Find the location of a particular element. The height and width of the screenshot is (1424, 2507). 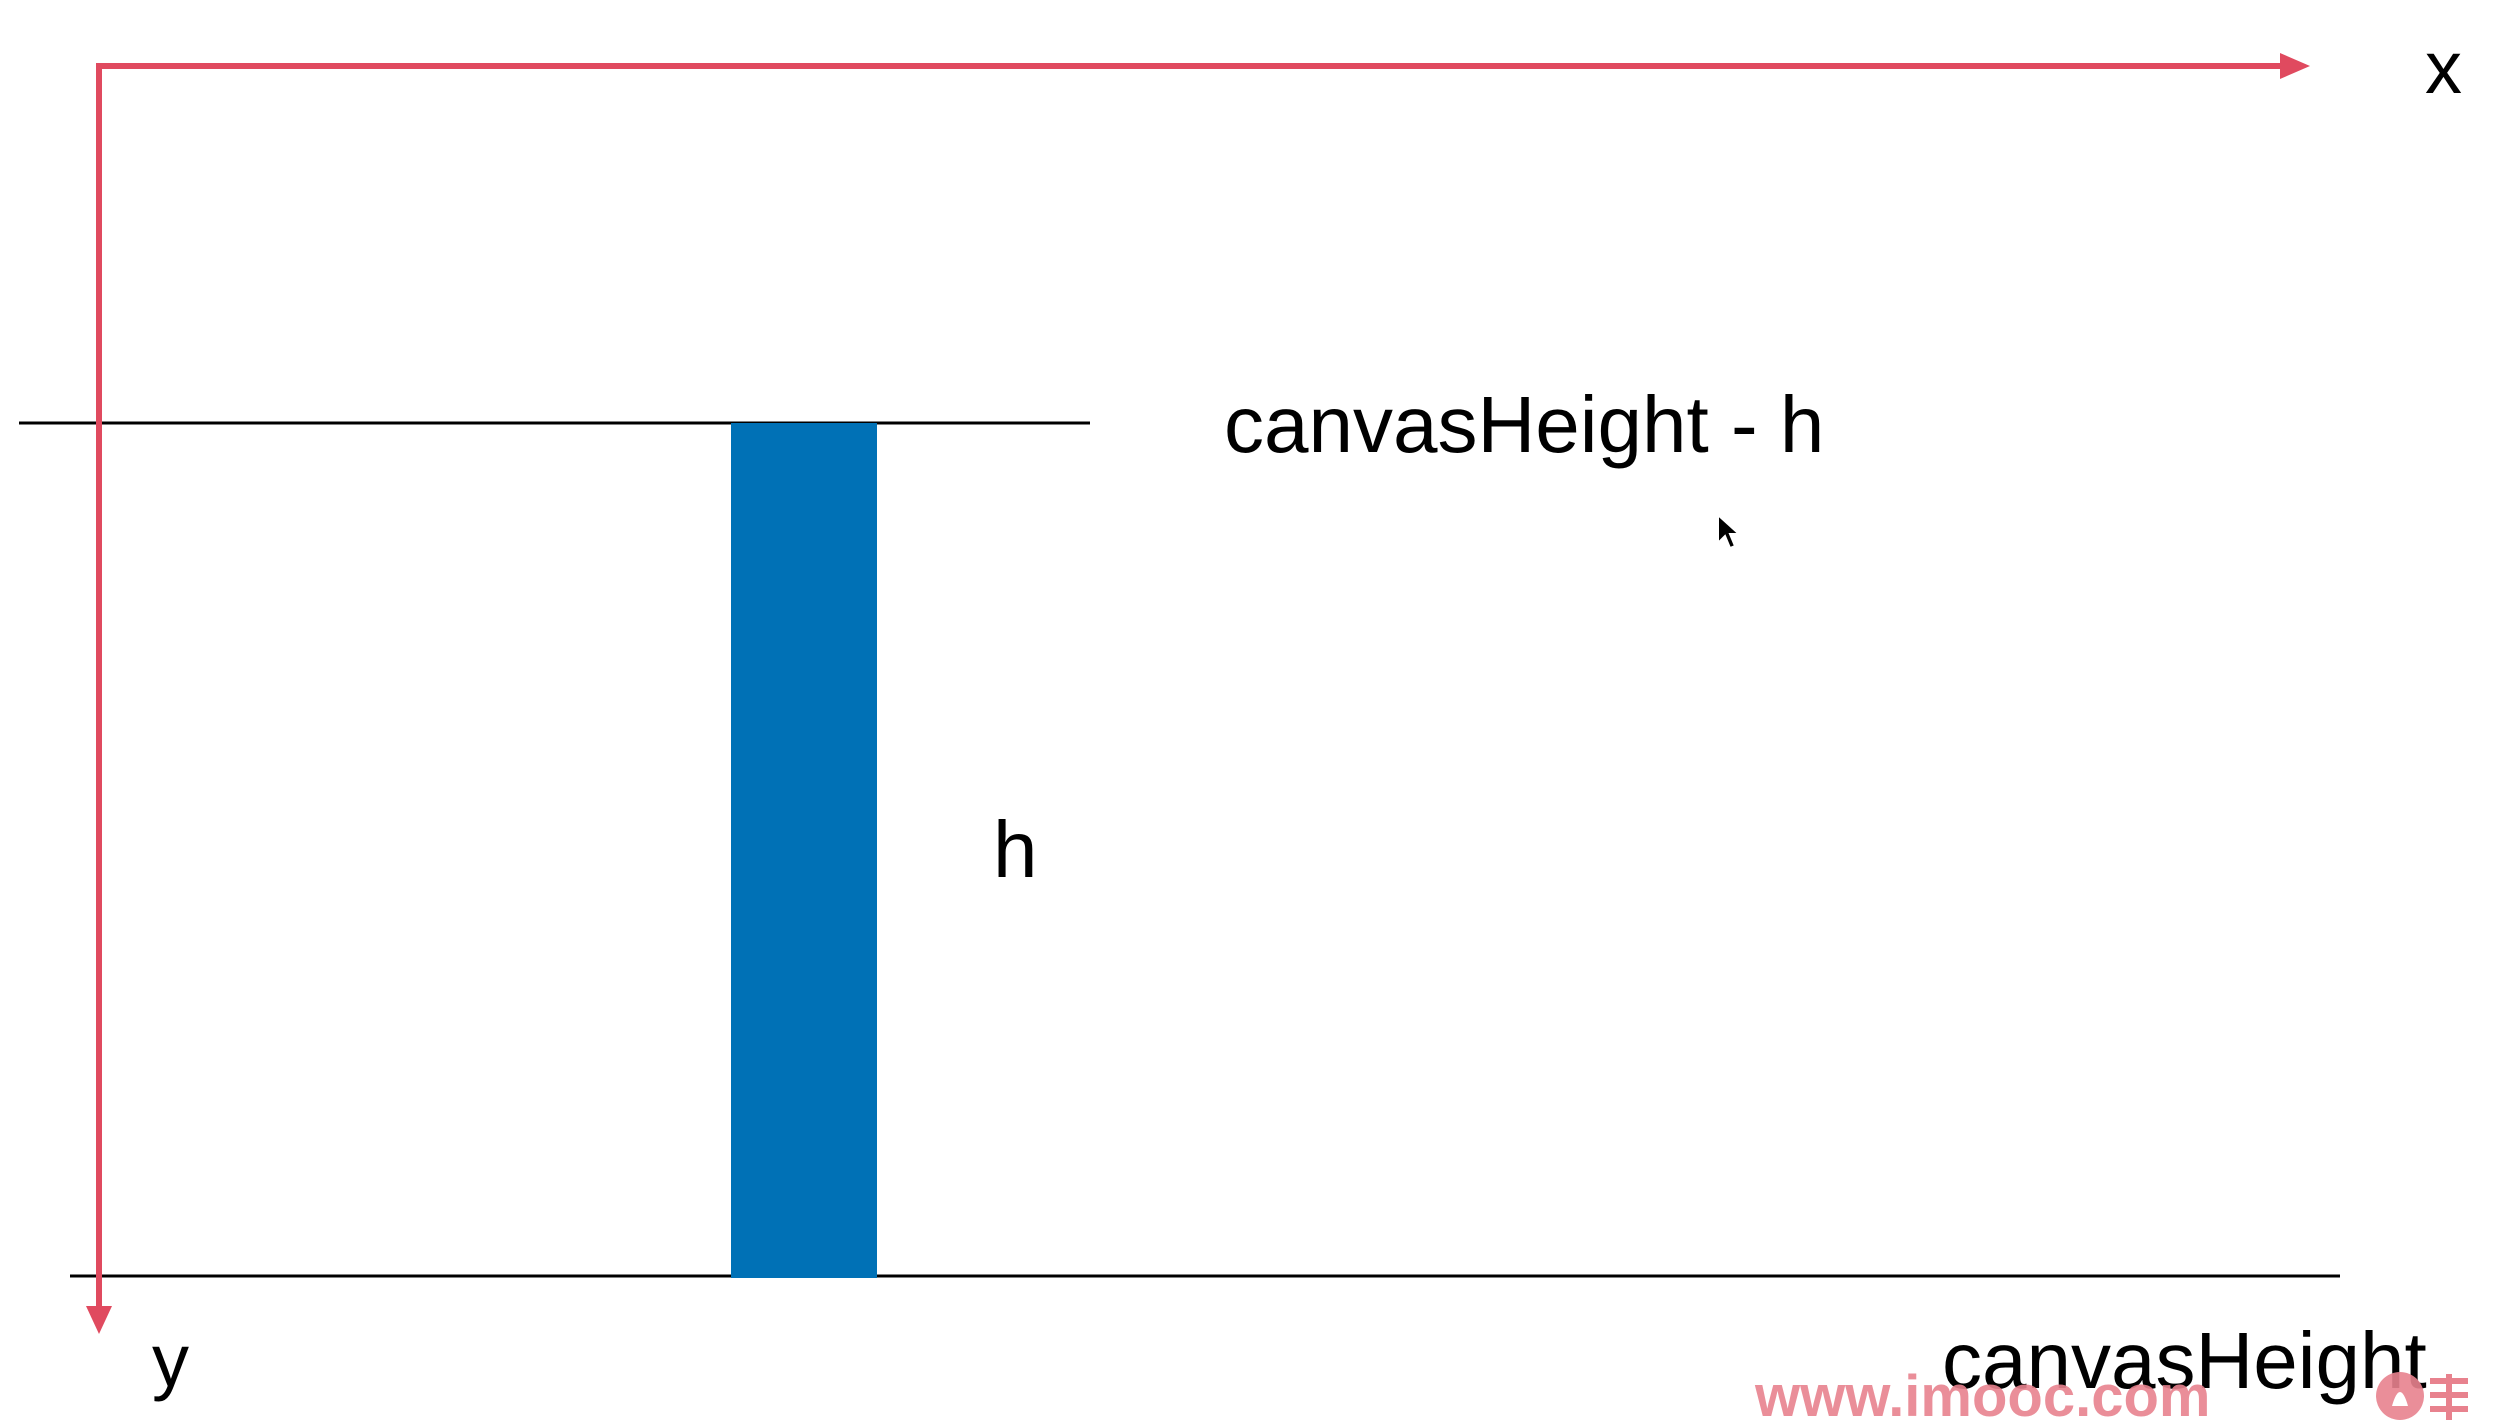

bar-height-label: h is located at coordinates (1015, 849).